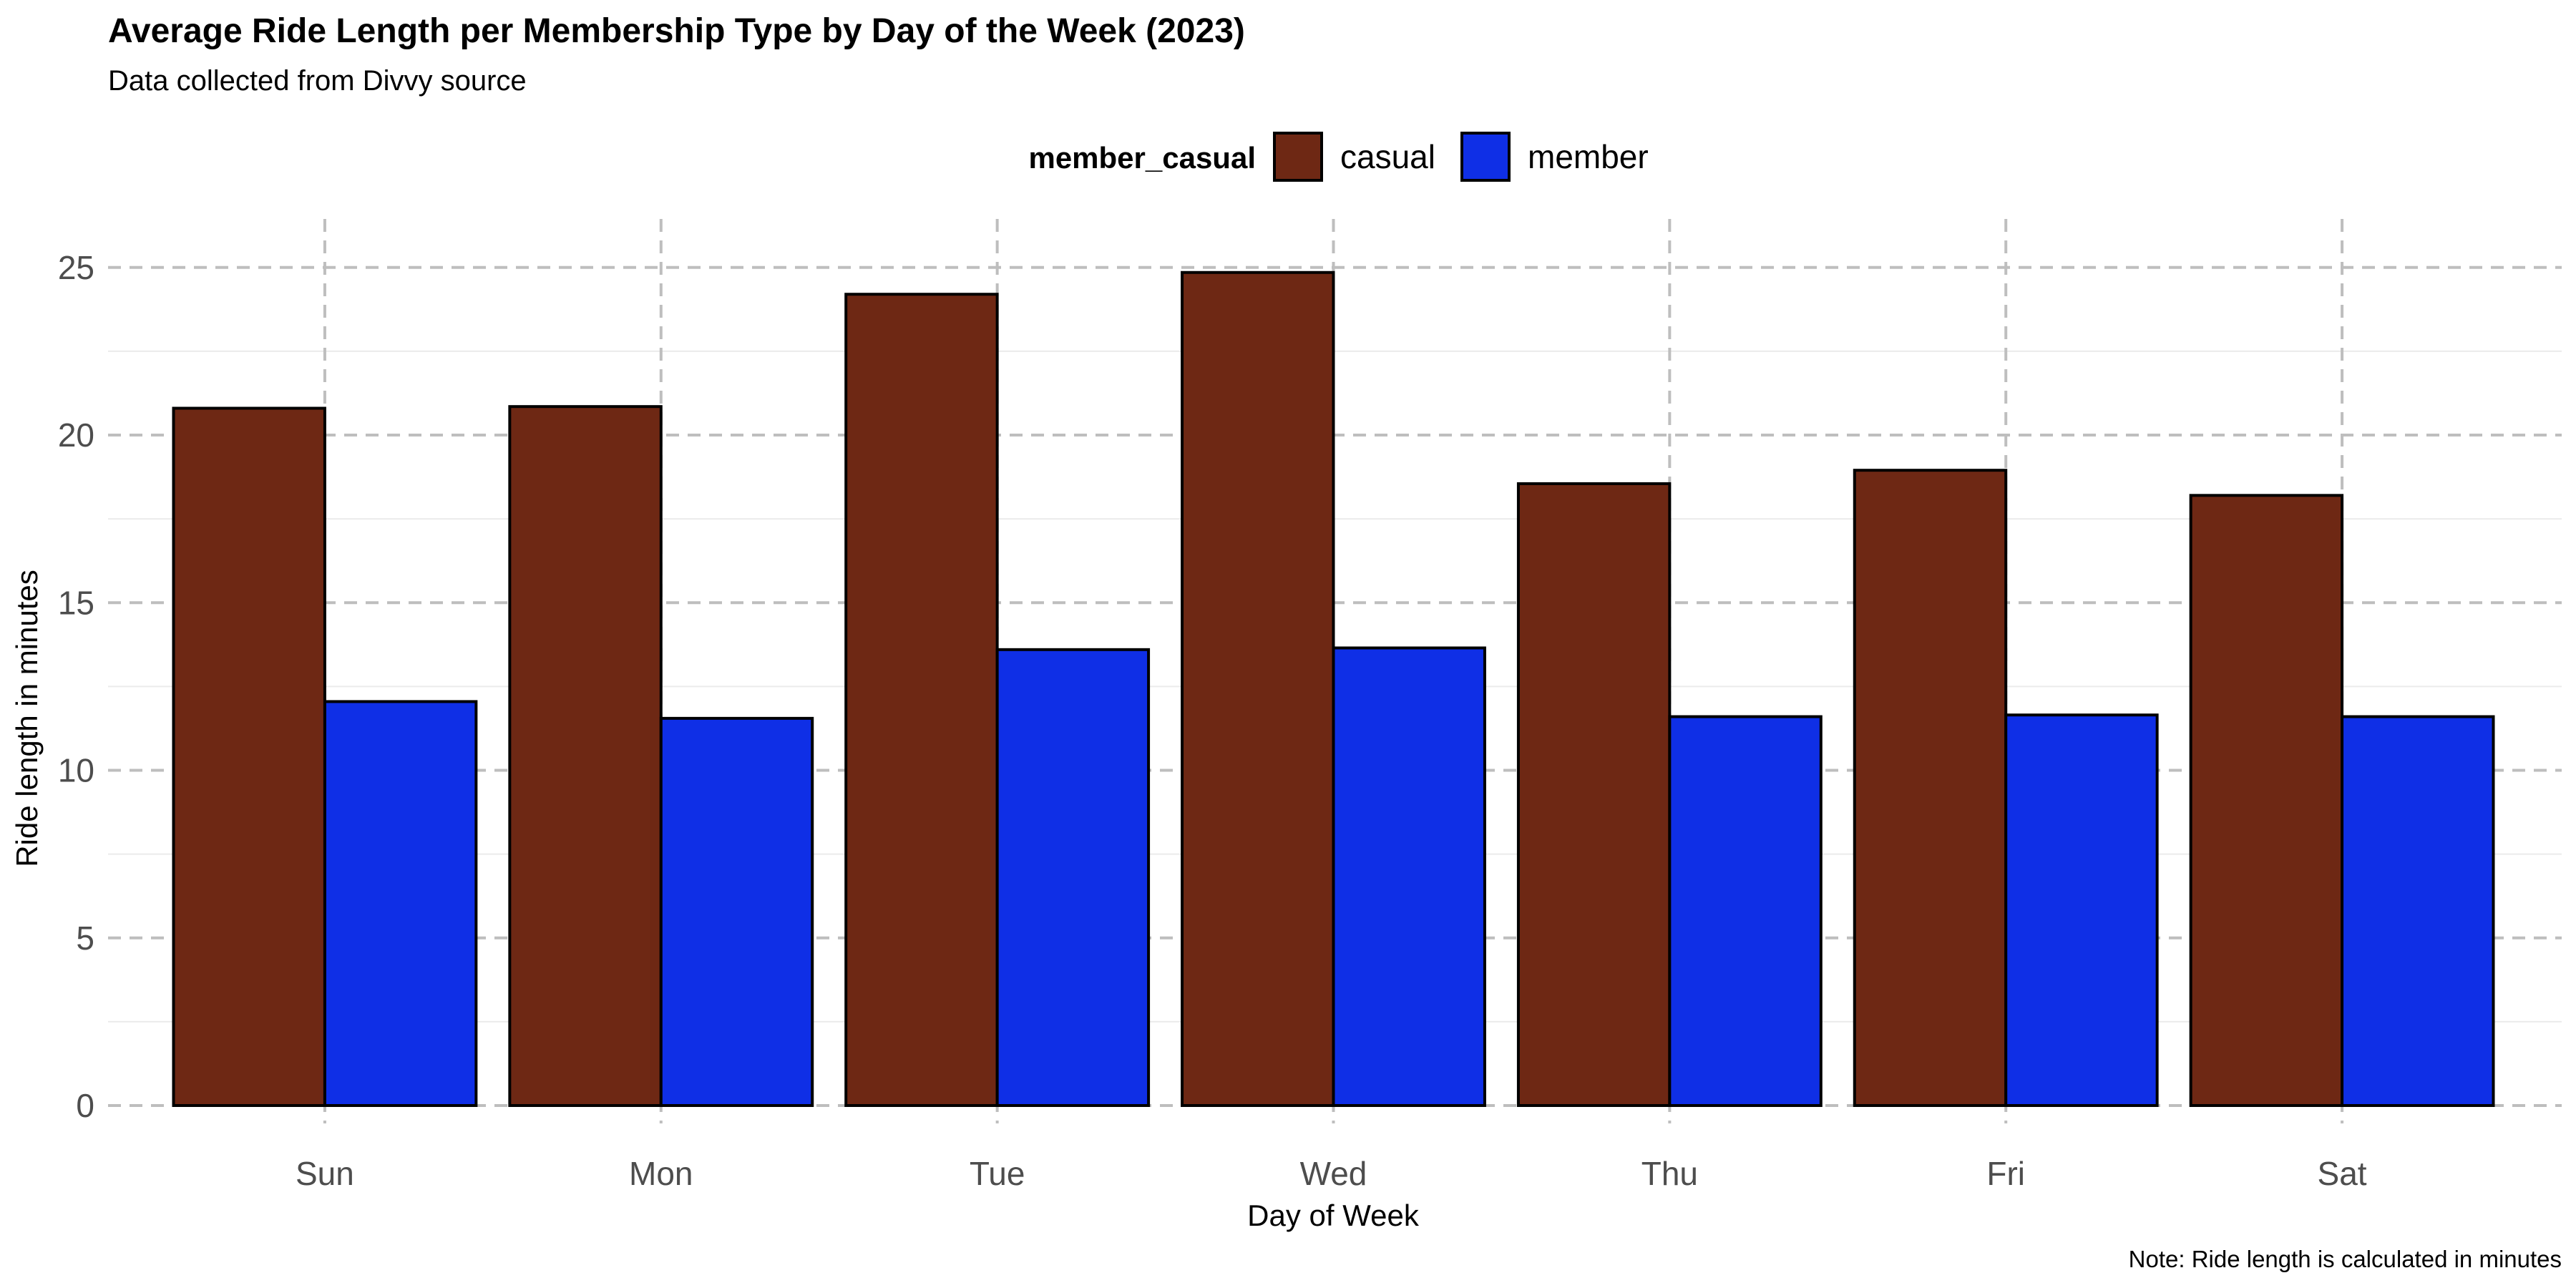 This screenshot has height=1288, width=2576. I want to click on bar-casual-fri, so click(1930, 788).